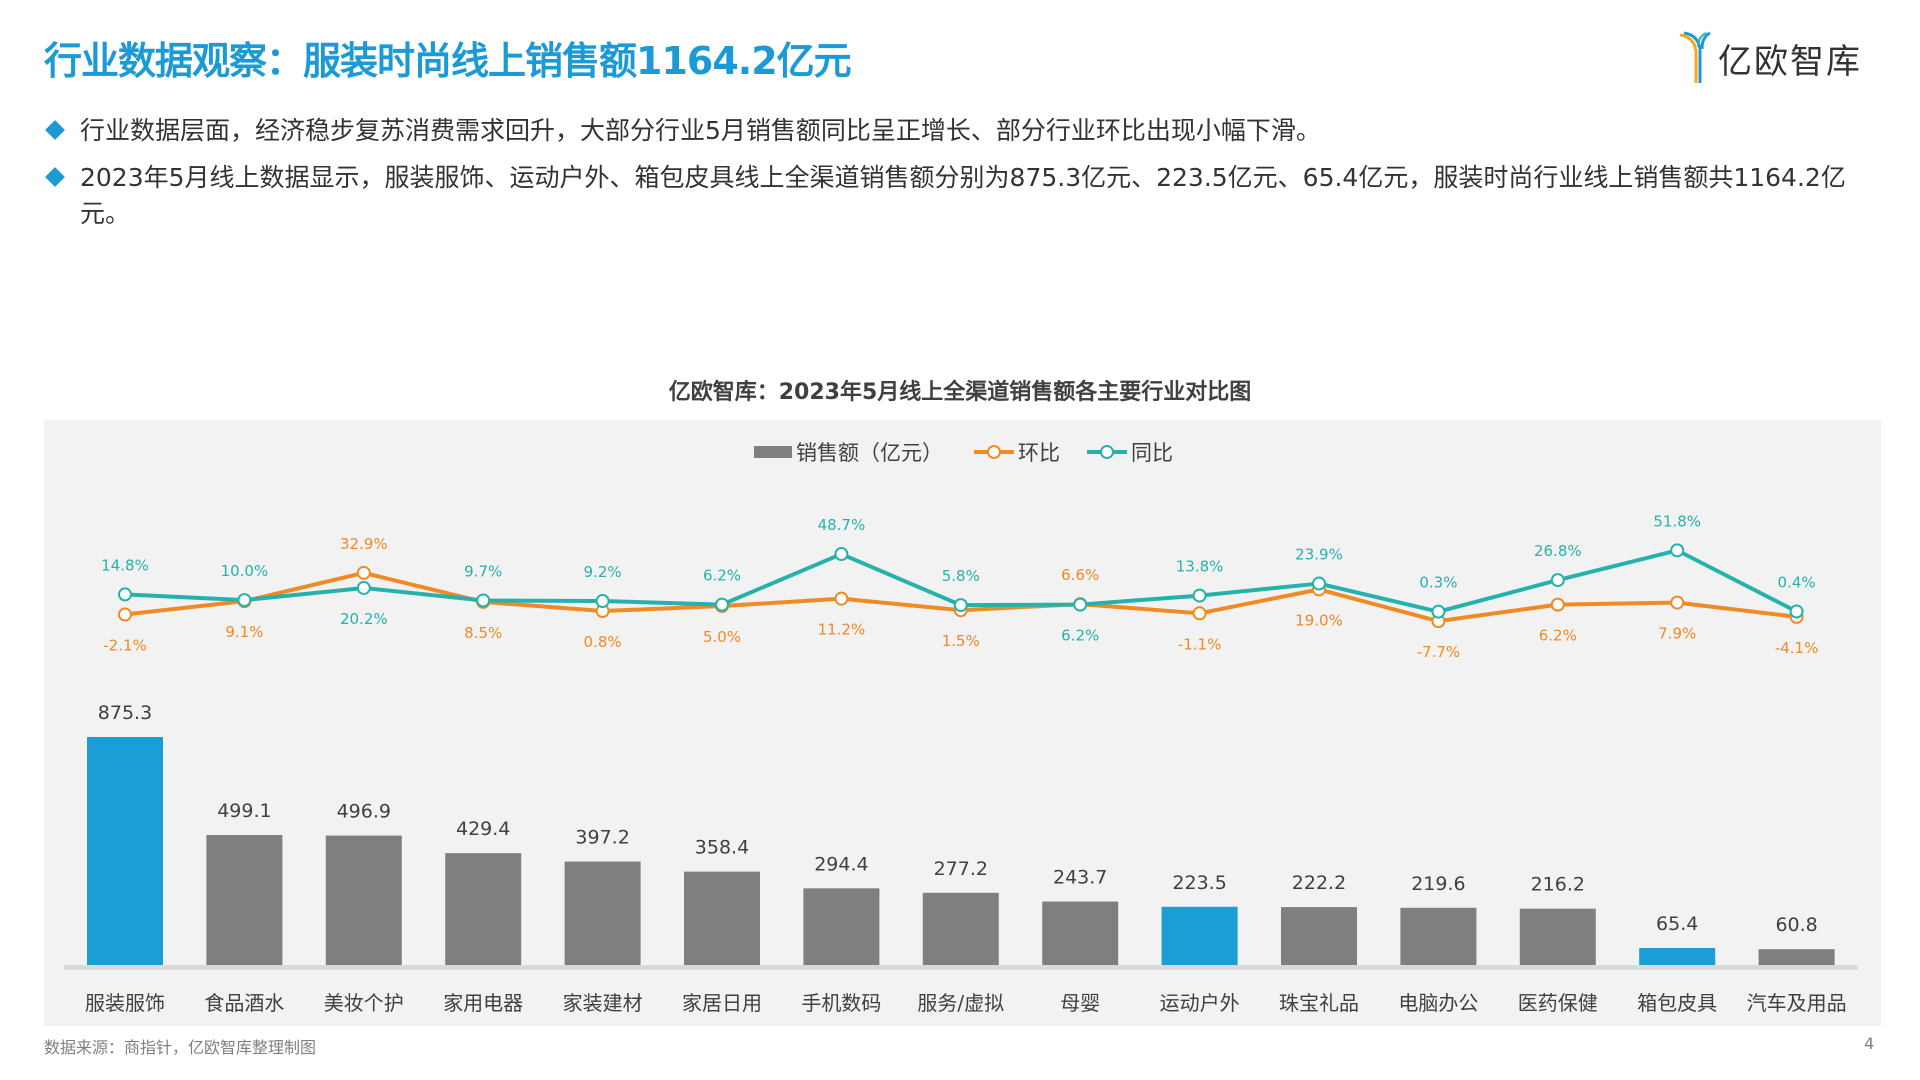 The width and height of the screenshot is (1920, 1080). I want to click on point-label-mom: 11.2%, so click(842, 630).